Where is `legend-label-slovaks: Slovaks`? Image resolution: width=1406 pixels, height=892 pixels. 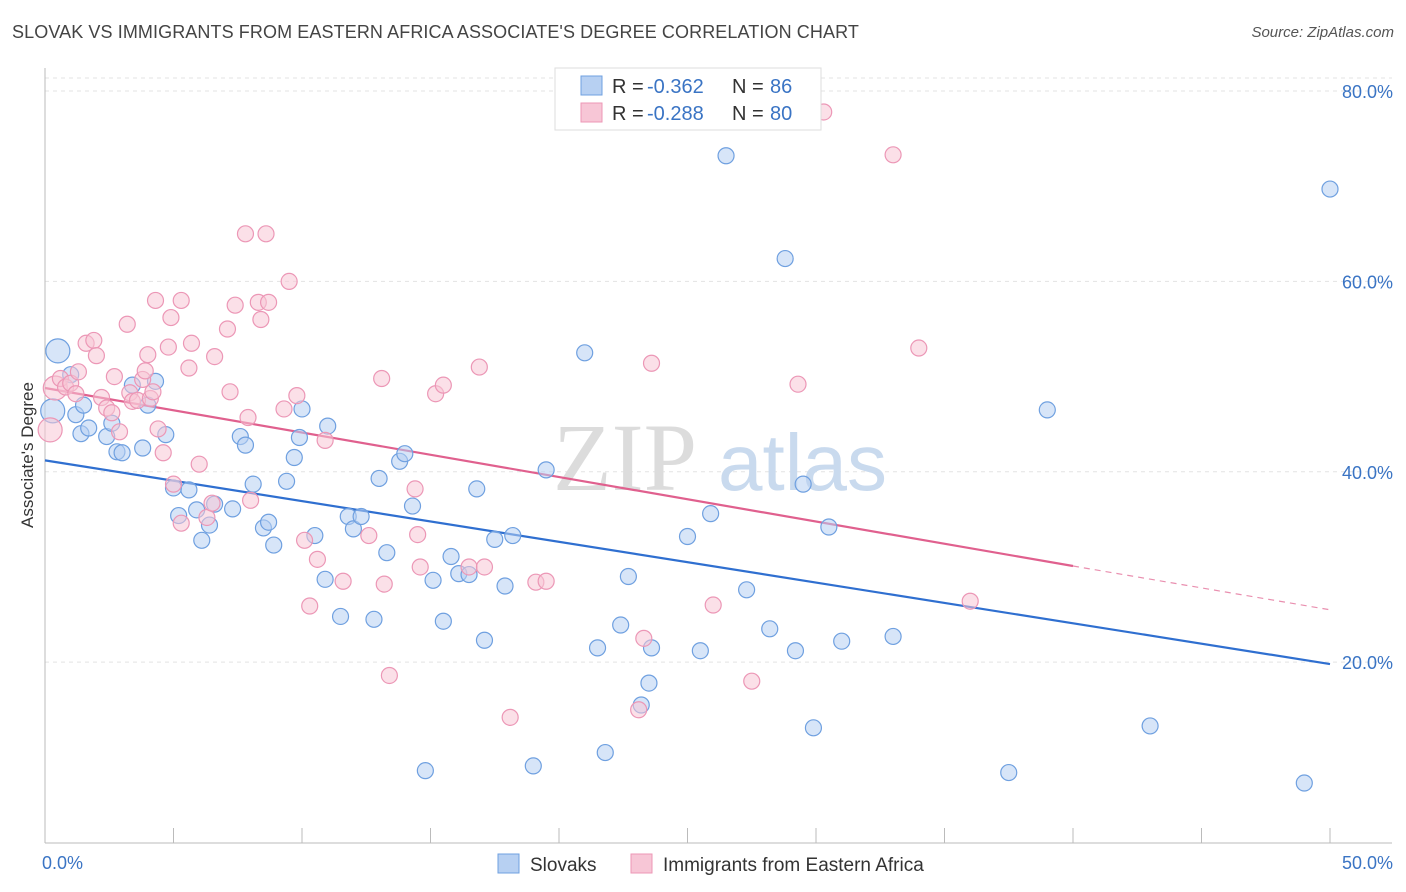 legend-label-slovaks: Slovaks is located at coordinates (563, 865).